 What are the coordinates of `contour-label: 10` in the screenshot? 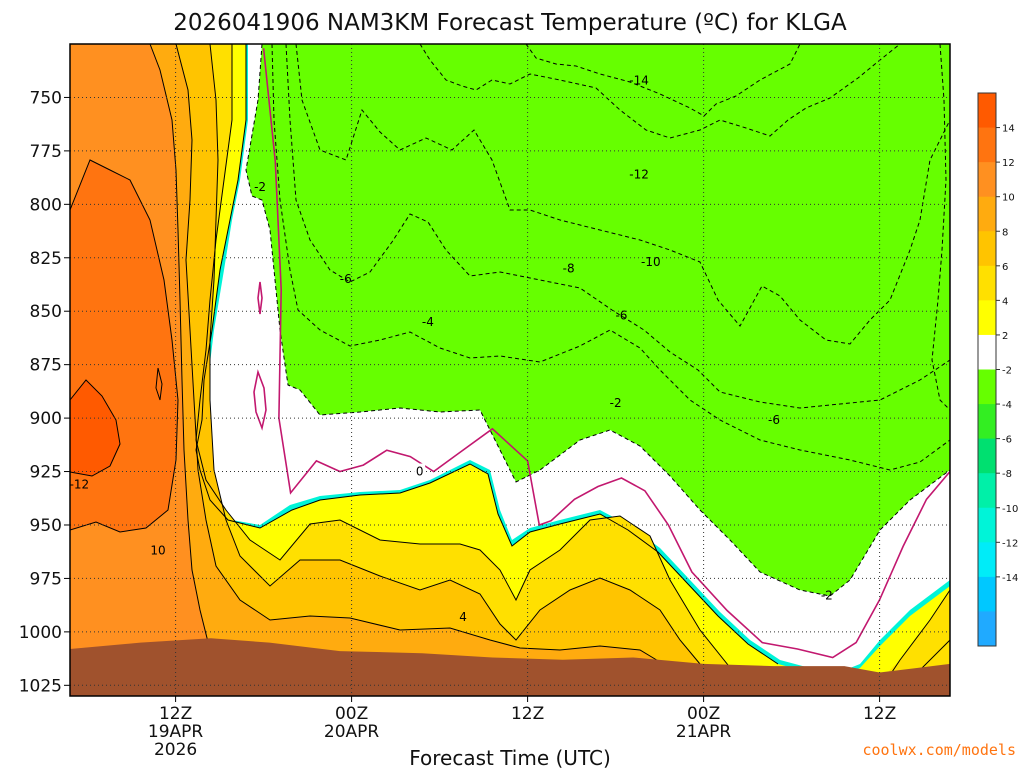 It's located at (157, 551).